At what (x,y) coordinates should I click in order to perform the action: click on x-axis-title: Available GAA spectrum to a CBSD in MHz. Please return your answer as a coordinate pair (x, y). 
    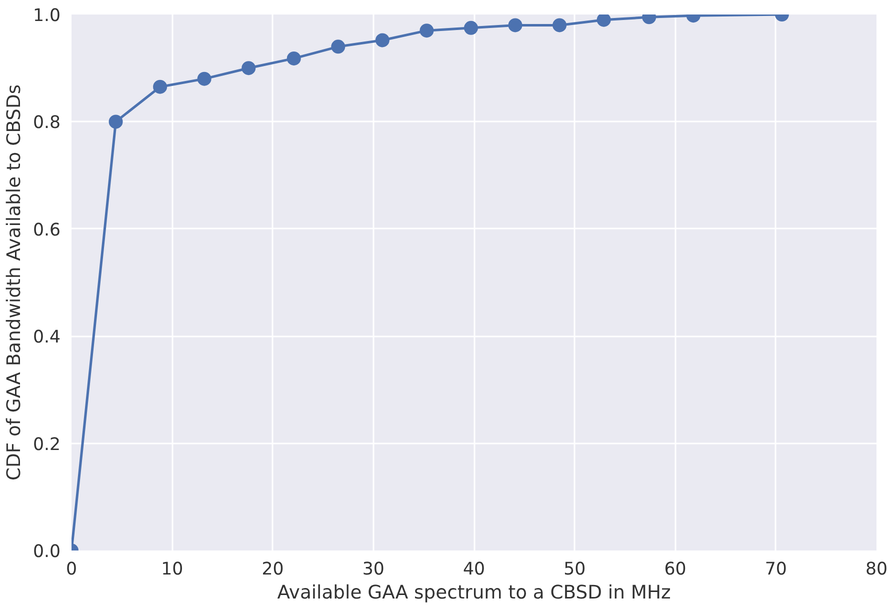
    Looking at the image, I should click on (474, 593).